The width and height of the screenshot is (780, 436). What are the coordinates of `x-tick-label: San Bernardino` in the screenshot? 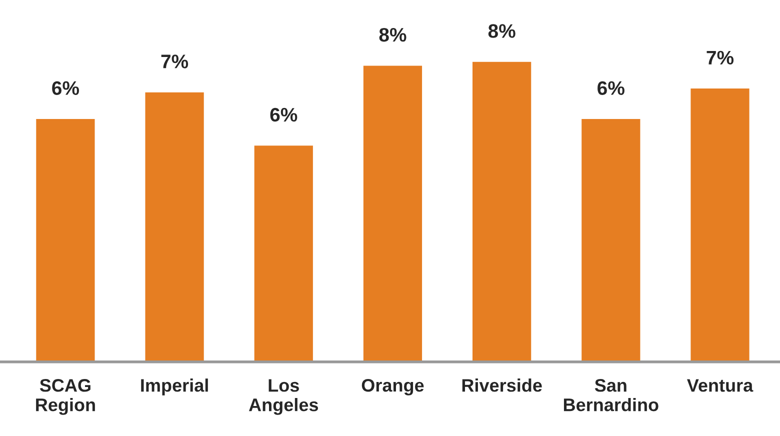 It's located at (611, 395).